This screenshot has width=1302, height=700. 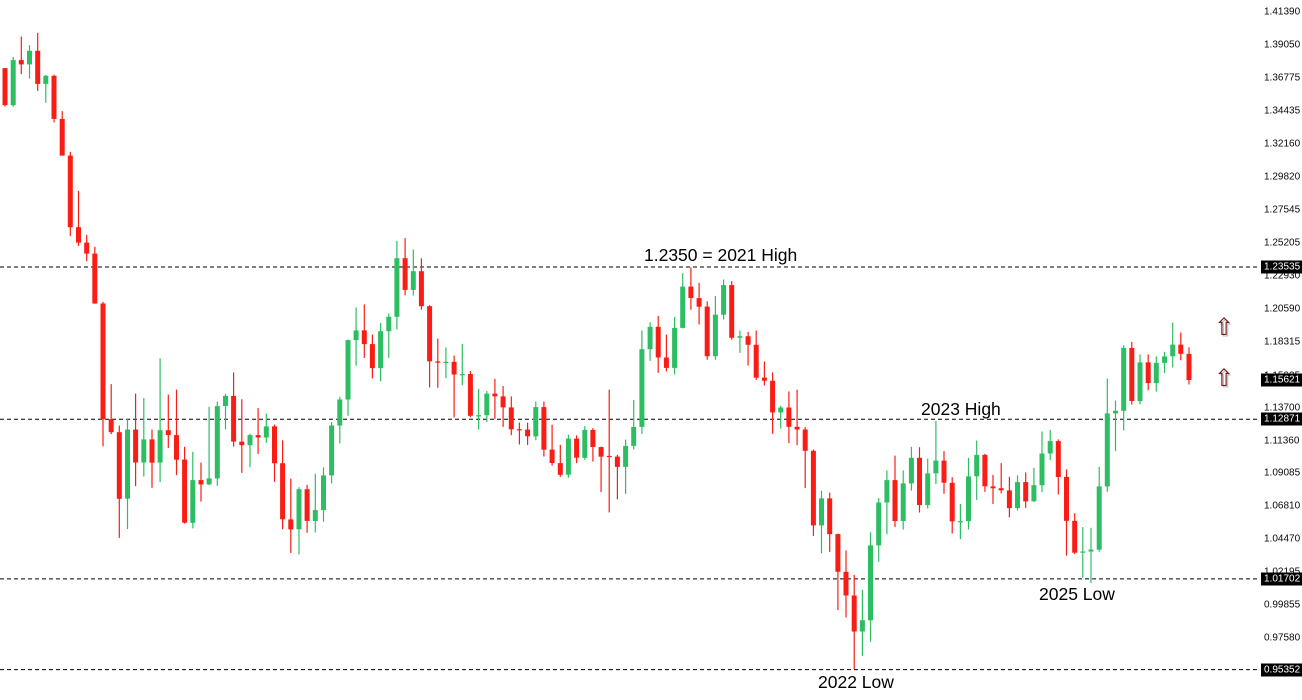 I want to click on level-price-label: 1.23535, so click(x=1281, y=267).